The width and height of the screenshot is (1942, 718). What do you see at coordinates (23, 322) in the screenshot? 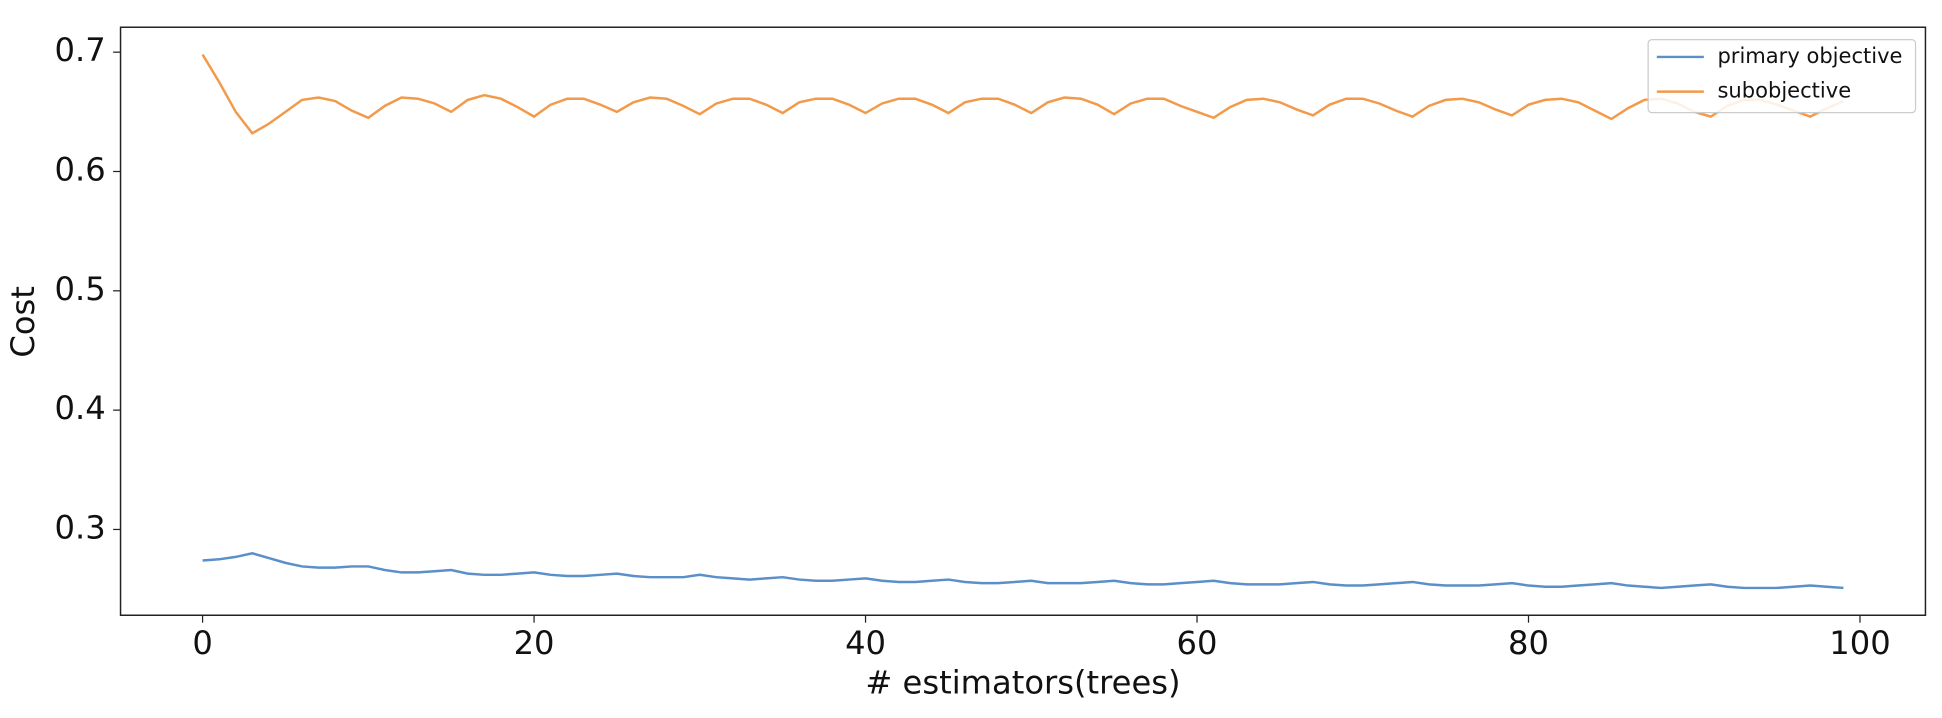
I see `y-axis-label: Cost` at bounding box center [23, 322].